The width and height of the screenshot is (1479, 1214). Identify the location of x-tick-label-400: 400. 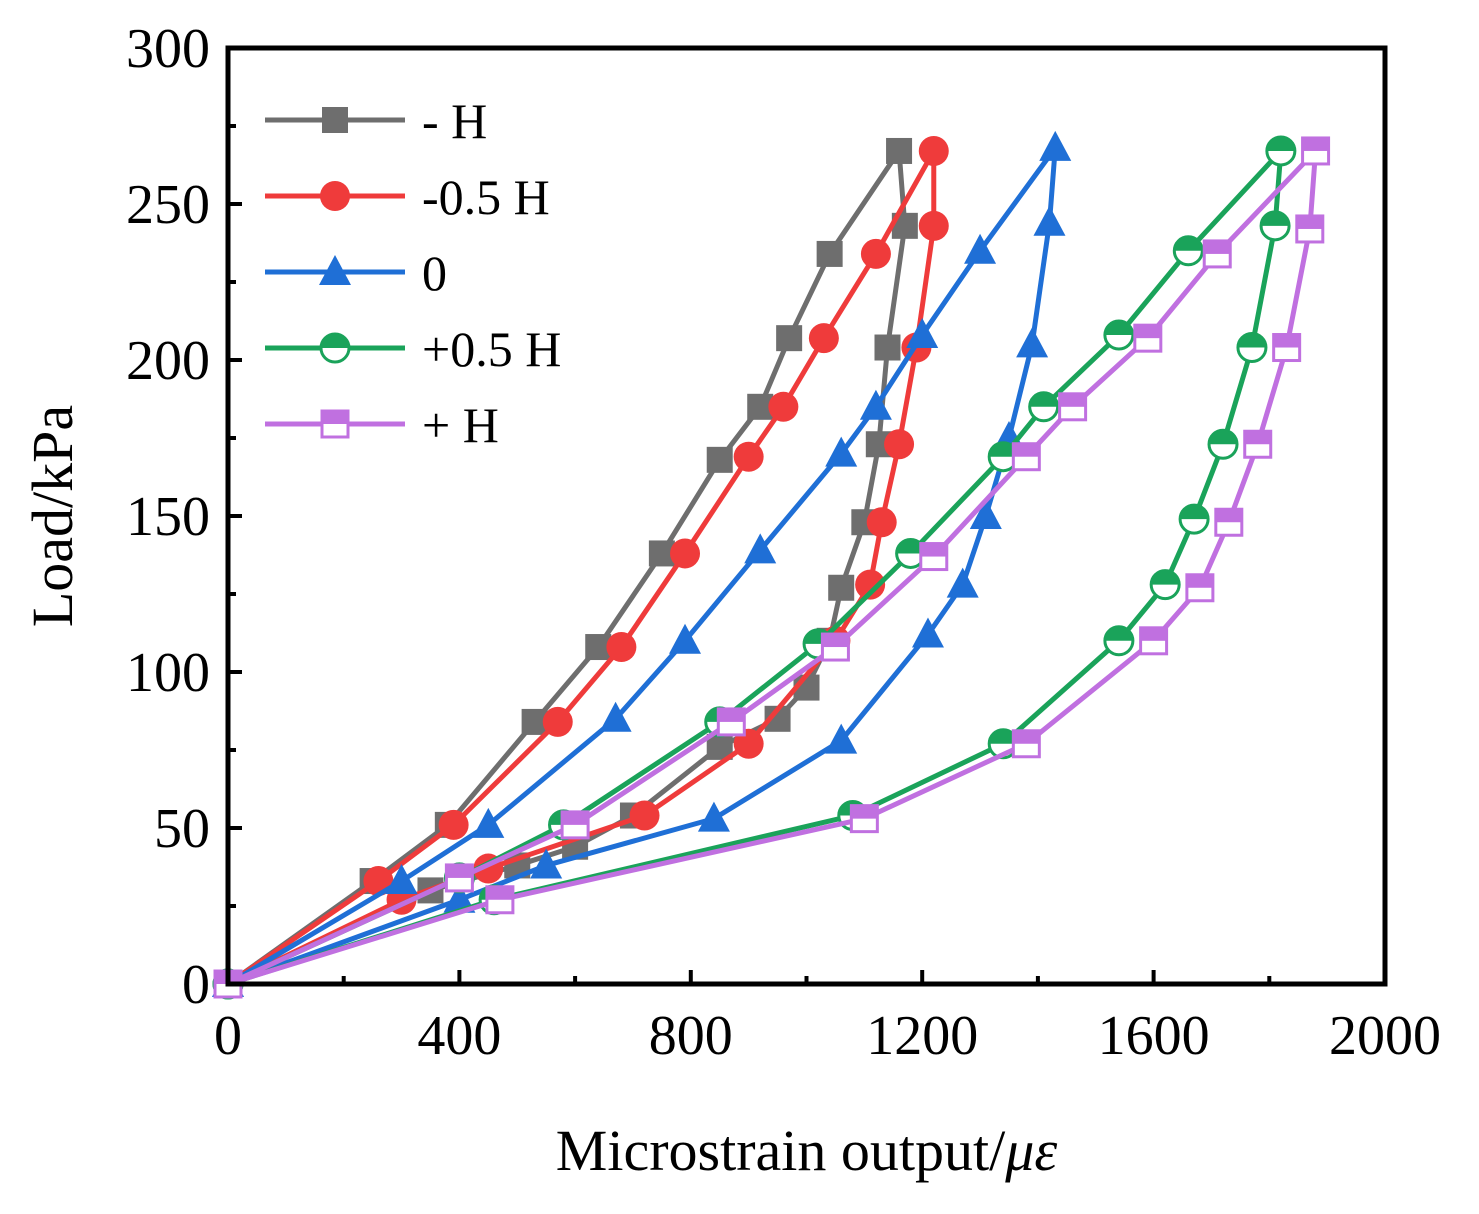
(459, 1036).